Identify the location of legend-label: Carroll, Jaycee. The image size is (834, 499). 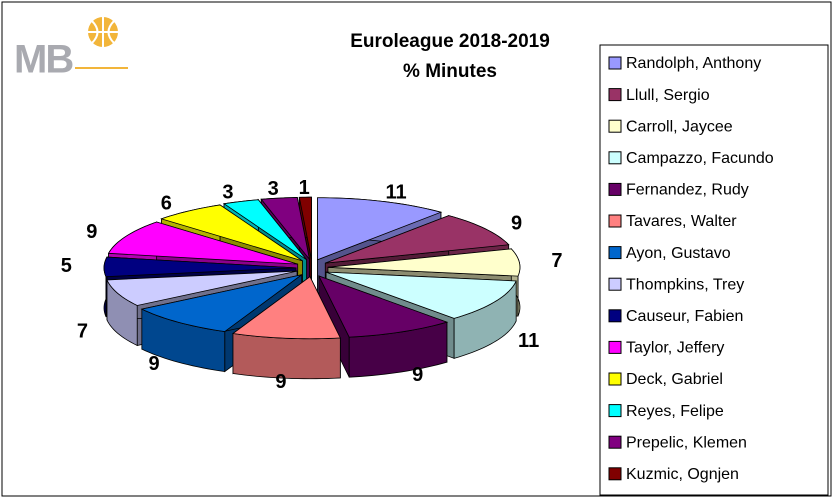
(679, 126).